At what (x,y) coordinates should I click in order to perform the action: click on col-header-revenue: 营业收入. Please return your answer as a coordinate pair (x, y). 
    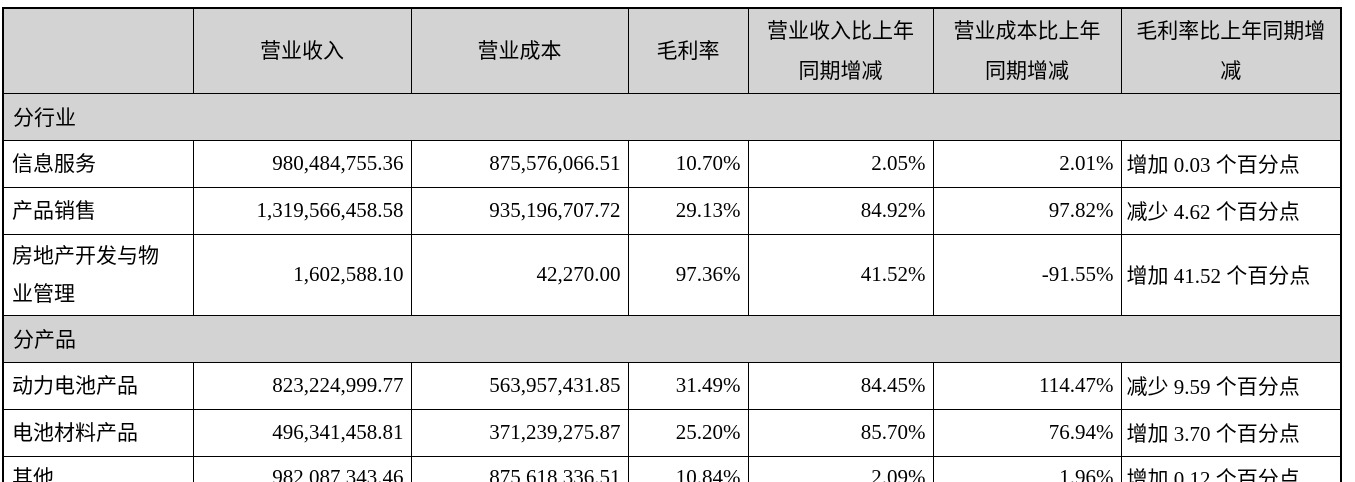
    Looking at the image, I should click on (302, 50).